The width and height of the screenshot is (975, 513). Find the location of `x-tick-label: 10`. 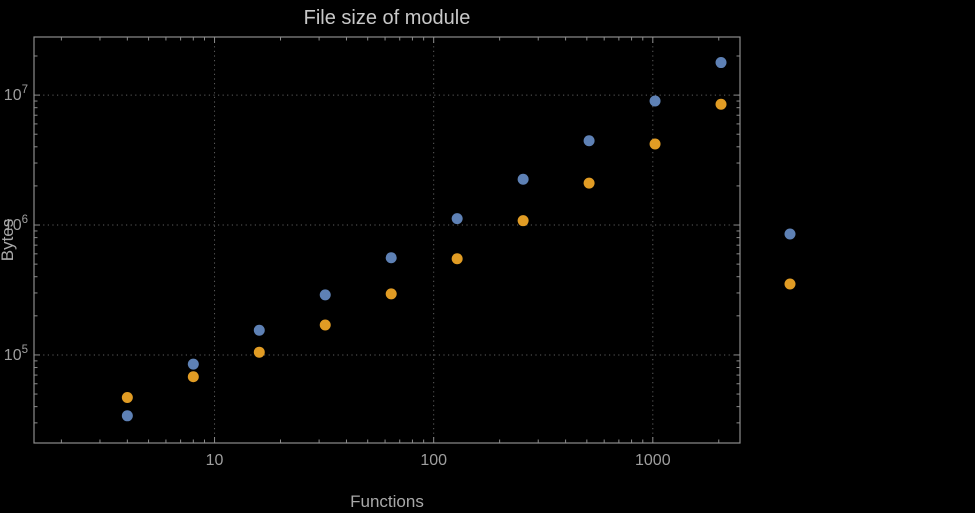

x-tick-label: 10 is located at coordinates (215, 460).